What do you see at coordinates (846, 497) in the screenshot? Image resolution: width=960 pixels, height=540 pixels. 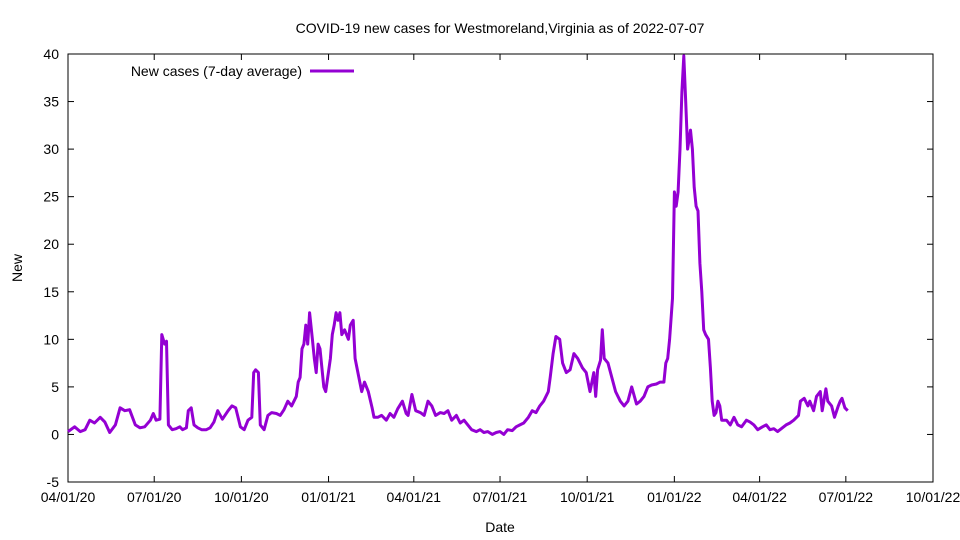 I see `x-tick-label: 07/01/22` at bounding box center [846, 497].